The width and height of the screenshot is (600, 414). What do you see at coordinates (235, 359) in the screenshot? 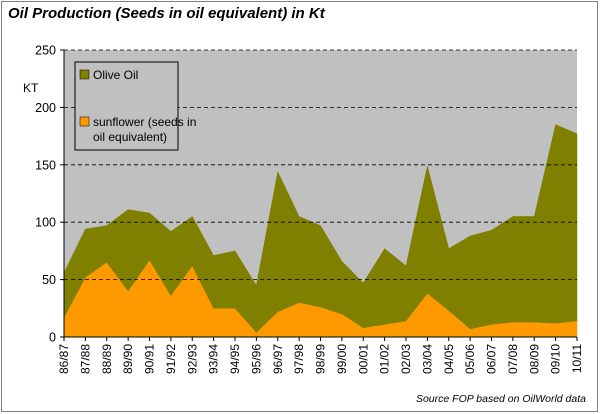
I see `x-tick-label: 94/95` at bounding box center [235, 359].